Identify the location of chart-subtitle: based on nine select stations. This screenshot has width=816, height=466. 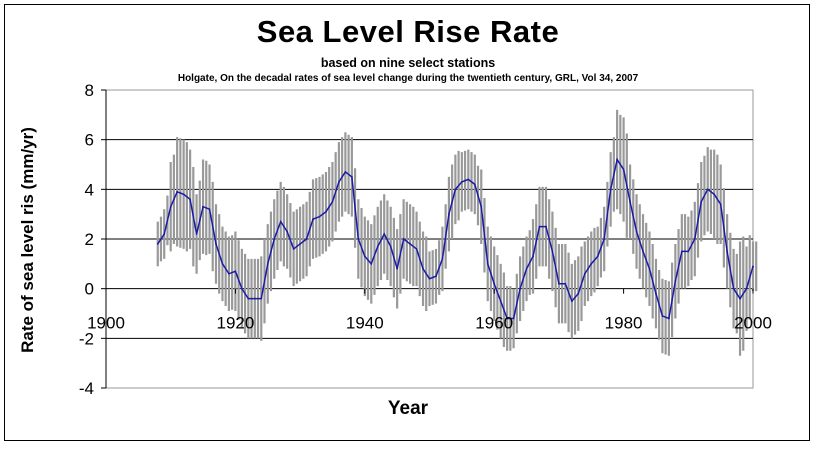
(408, 63).